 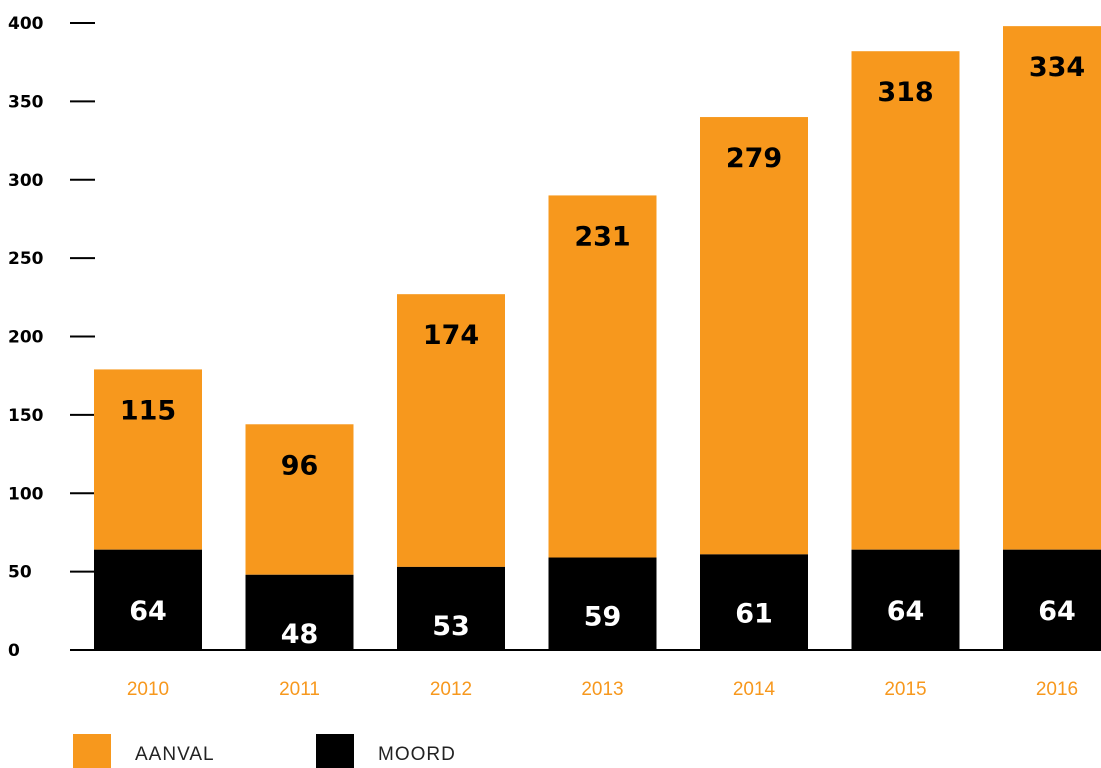 I want to click on x-axis: 2010 2011 2012 2013 2014 2015 2016, so click(x=602, y=689).